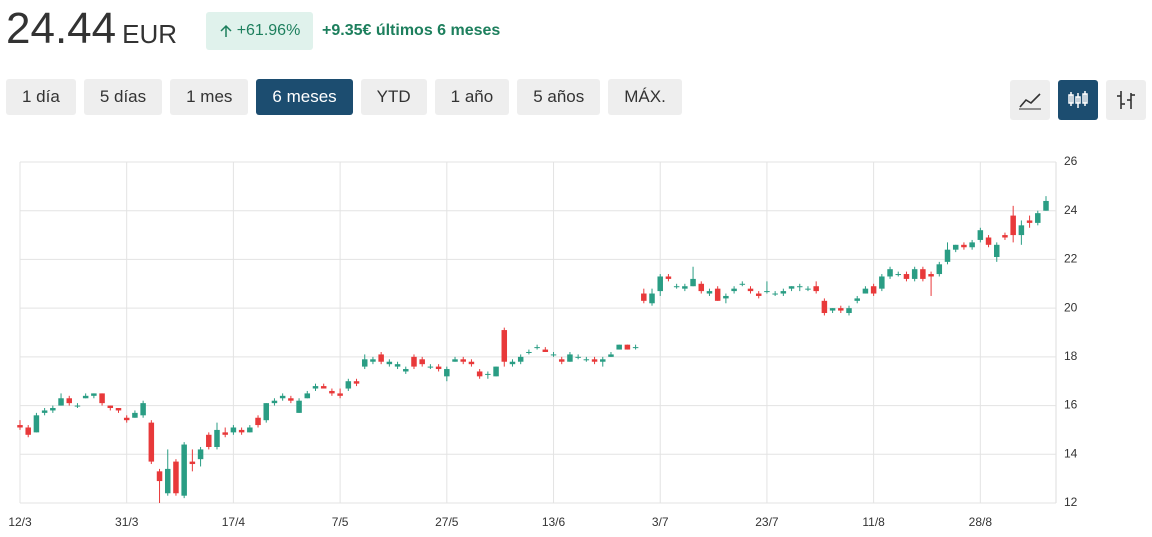  I want to click on x-tick-label: 12/3, so click(20, 522).